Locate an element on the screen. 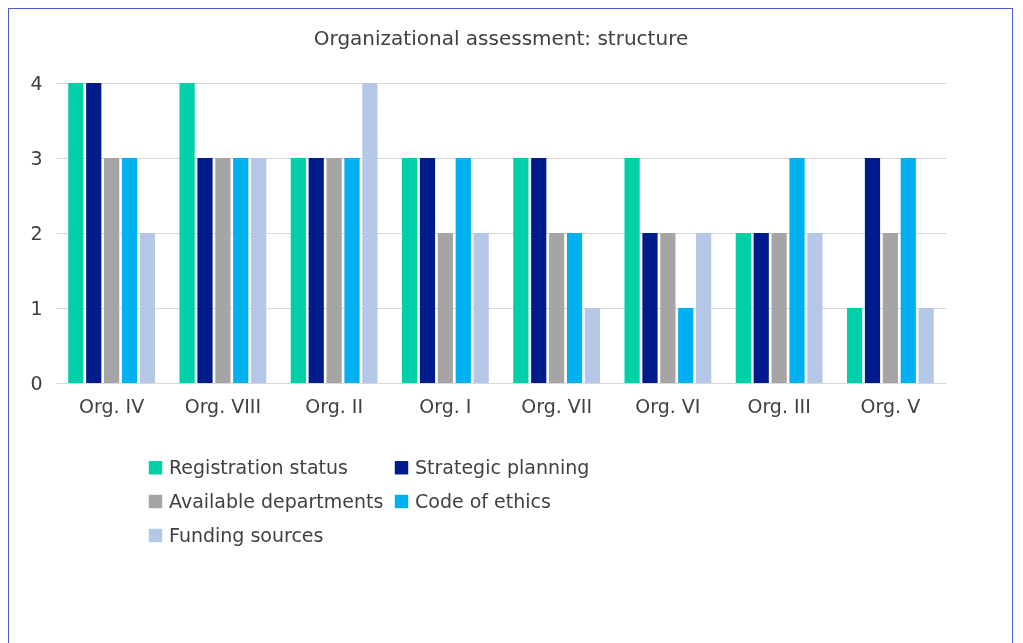 The height and width of the screenshot is (643, 1023). legend-label: Registration status is located at coordinates (258, 466).